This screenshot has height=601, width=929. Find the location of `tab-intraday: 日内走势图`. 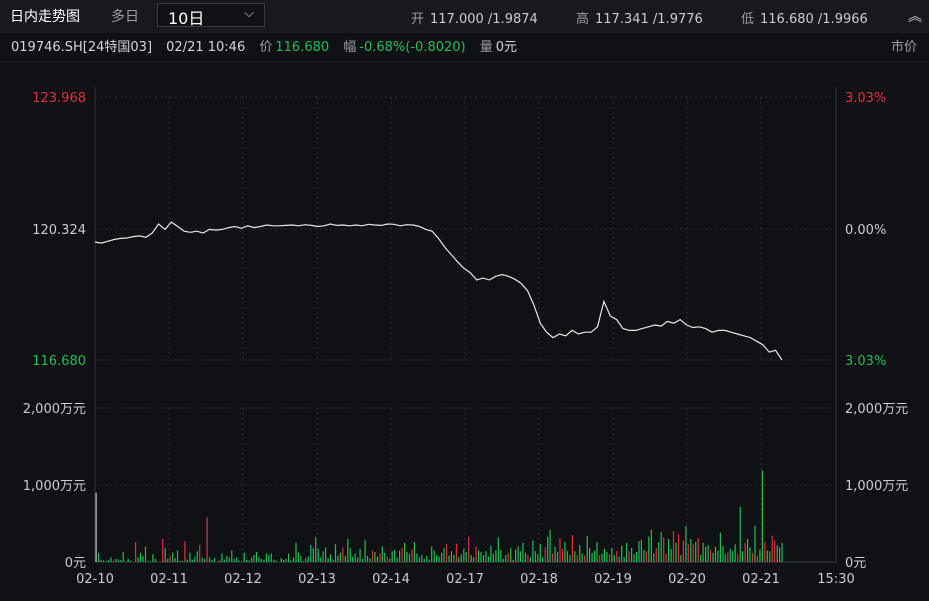

tab-intraday: 日内走势图 is located at coordinates (45, 17).